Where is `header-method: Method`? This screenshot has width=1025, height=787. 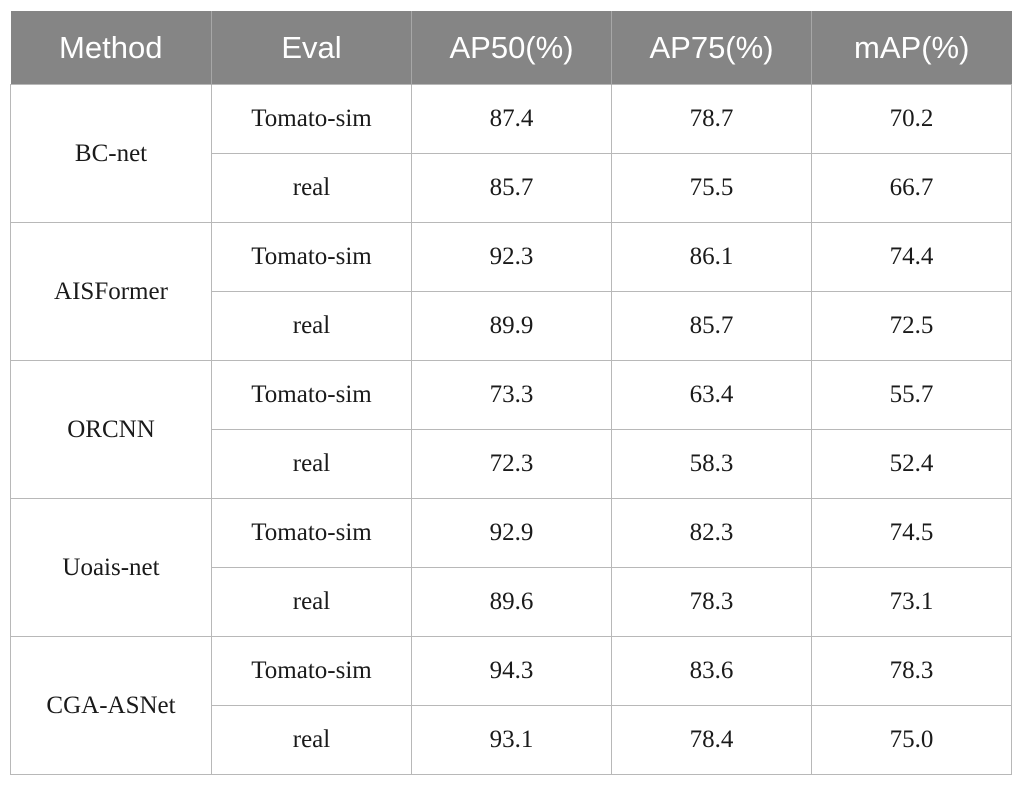
header-method: Method is located at coordinates (111, 48).